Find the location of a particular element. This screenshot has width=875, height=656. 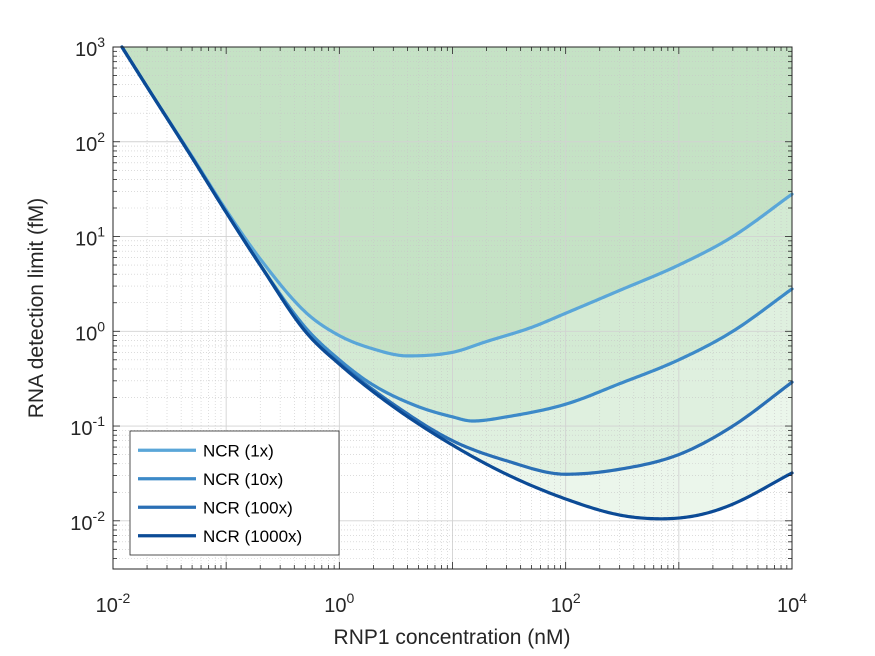

x-tick-label: 10⁻² is located at coordinates (113, 603).